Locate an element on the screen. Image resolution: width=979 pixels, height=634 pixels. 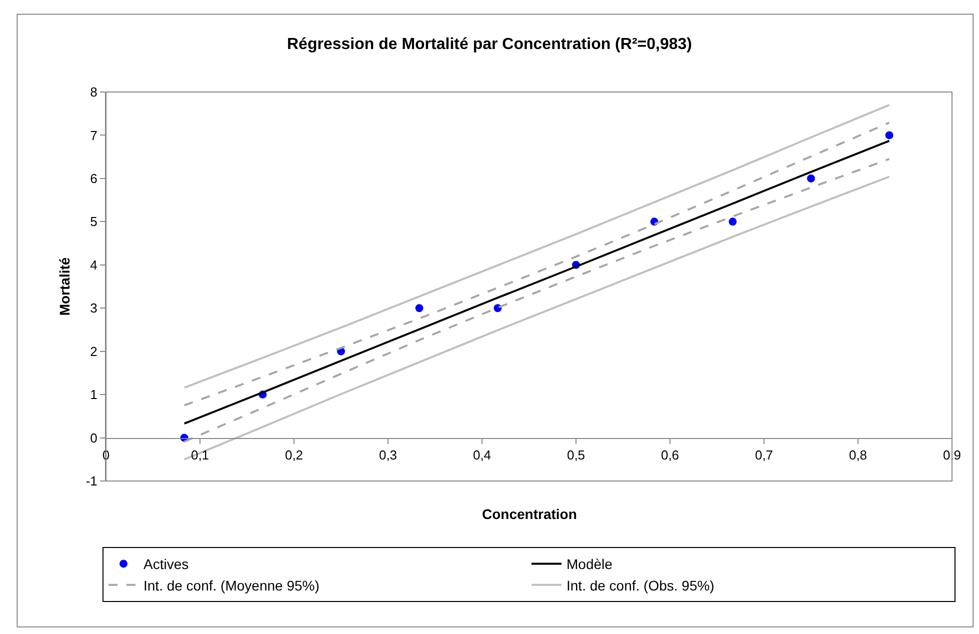
y-tick-label: 4 is located at coordinates (94, 264).